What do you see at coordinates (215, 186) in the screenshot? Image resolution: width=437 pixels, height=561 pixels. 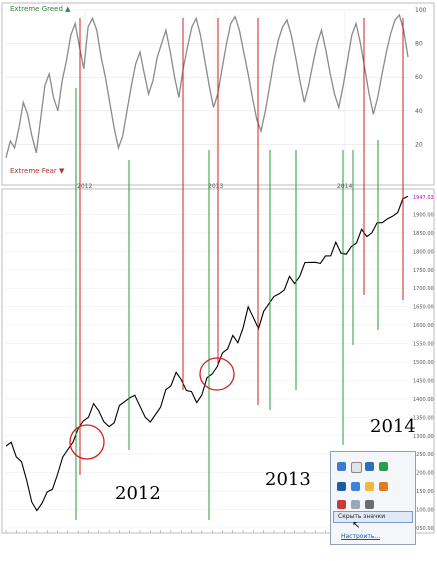 I see `top-x-tick-label: 2013` at bounding box center [215, 186].